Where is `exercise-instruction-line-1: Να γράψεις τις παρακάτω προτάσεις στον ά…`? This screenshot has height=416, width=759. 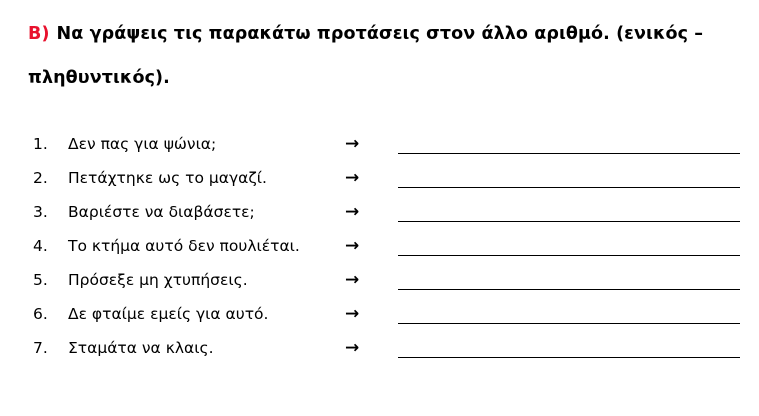 exercise-instruction-line-1: Να γράψεις τις παρακάτω προτάσεις στον ά… is located at coordinates (380, 34).